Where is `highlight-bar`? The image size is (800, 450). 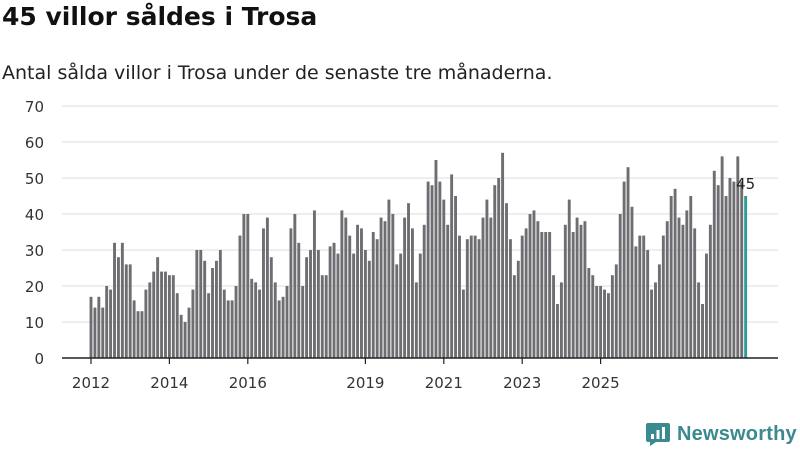
highlight-bar is located at coordinates (746, 277).